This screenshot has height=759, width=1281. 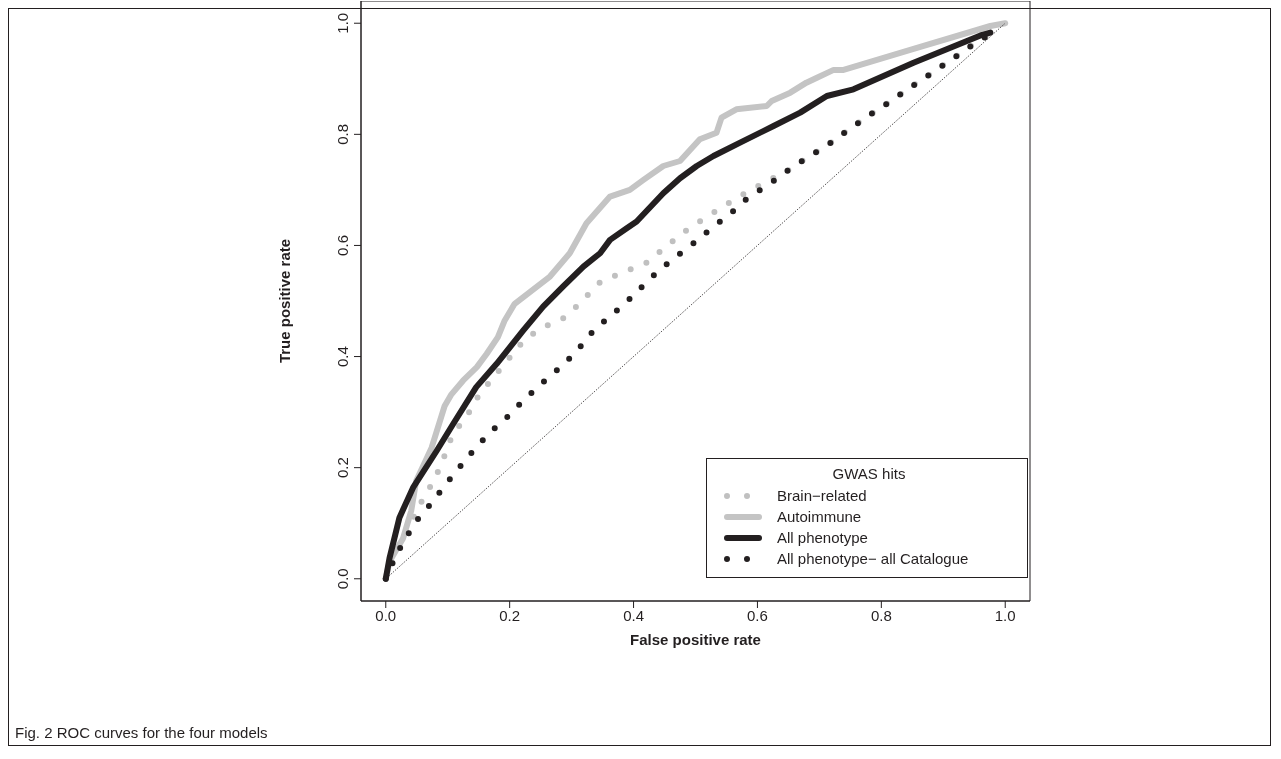 What do you see at coordinates (1005, 615) in the screenshot?
I see `x-tick-label: 1.0` at bounding box center [1005, 615].